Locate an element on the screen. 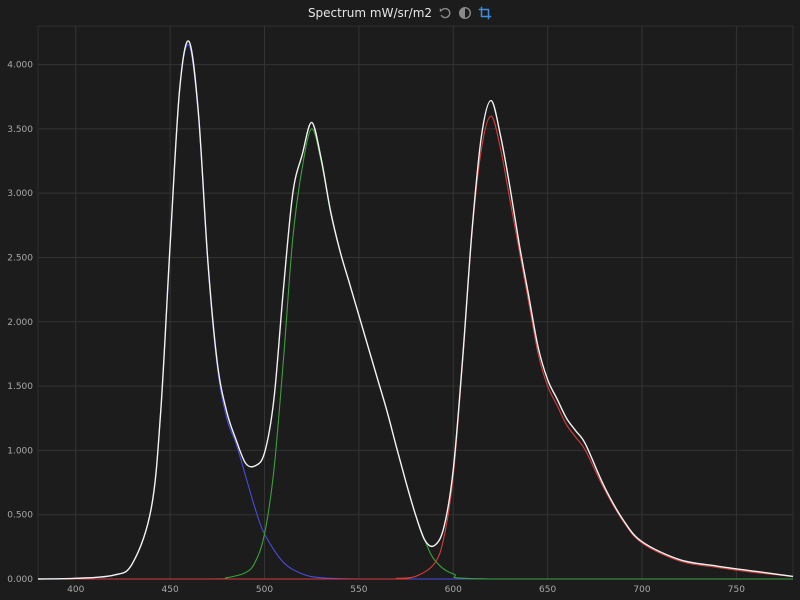 Image resolution: width=800 pixels, height=600 pixels. y-tick-label: 0.500 is located at coordinates (20, 516).